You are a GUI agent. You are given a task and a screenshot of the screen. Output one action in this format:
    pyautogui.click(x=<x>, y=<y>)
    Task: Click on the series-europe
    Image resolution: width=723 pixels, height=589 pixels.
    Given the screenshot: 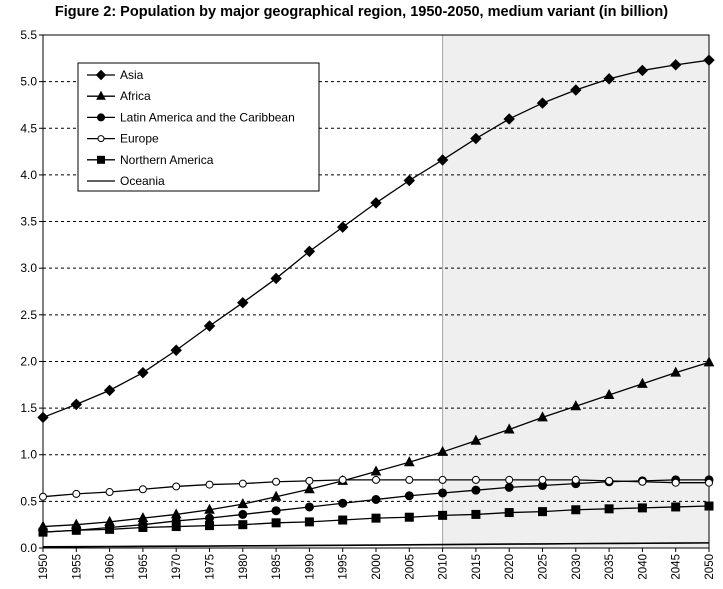 What is the action you would take?
    pyautogui.click(x=376, y=488)
    